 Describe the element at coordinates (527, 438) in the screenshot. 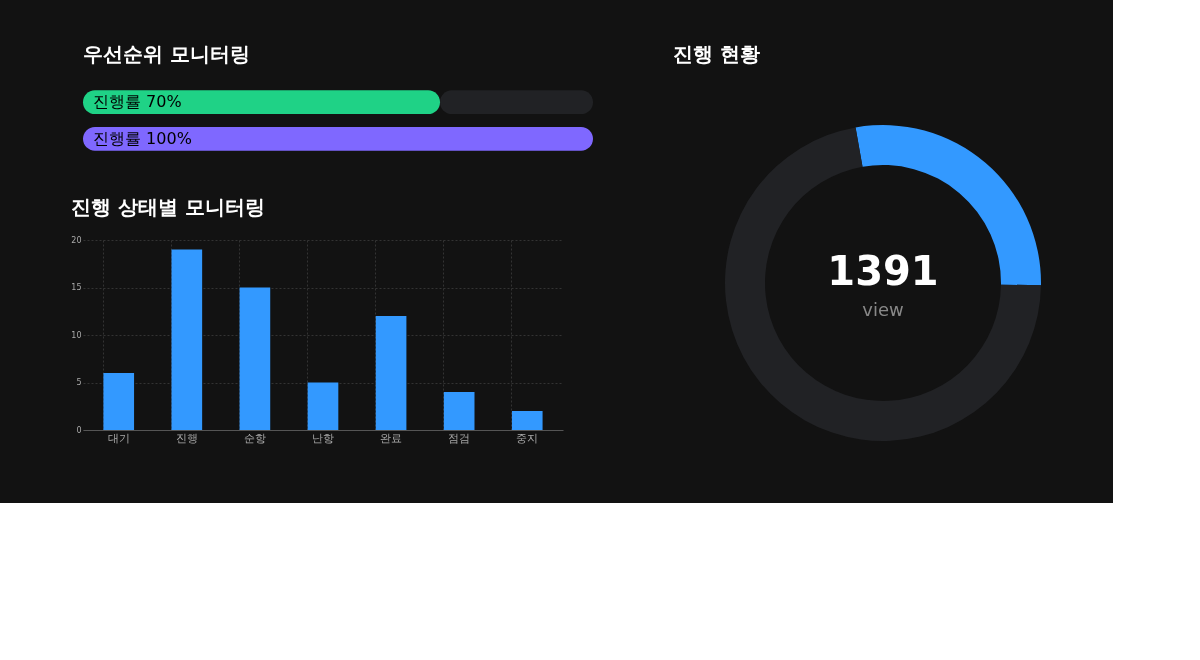

I see `x-tick-label: 중지` at that location.